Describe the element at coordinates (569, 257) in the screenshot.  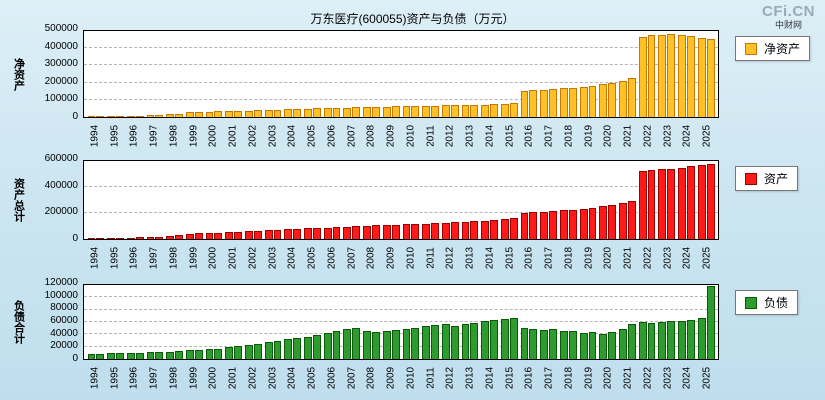
I see `x-tick-label: 2018` at that location.